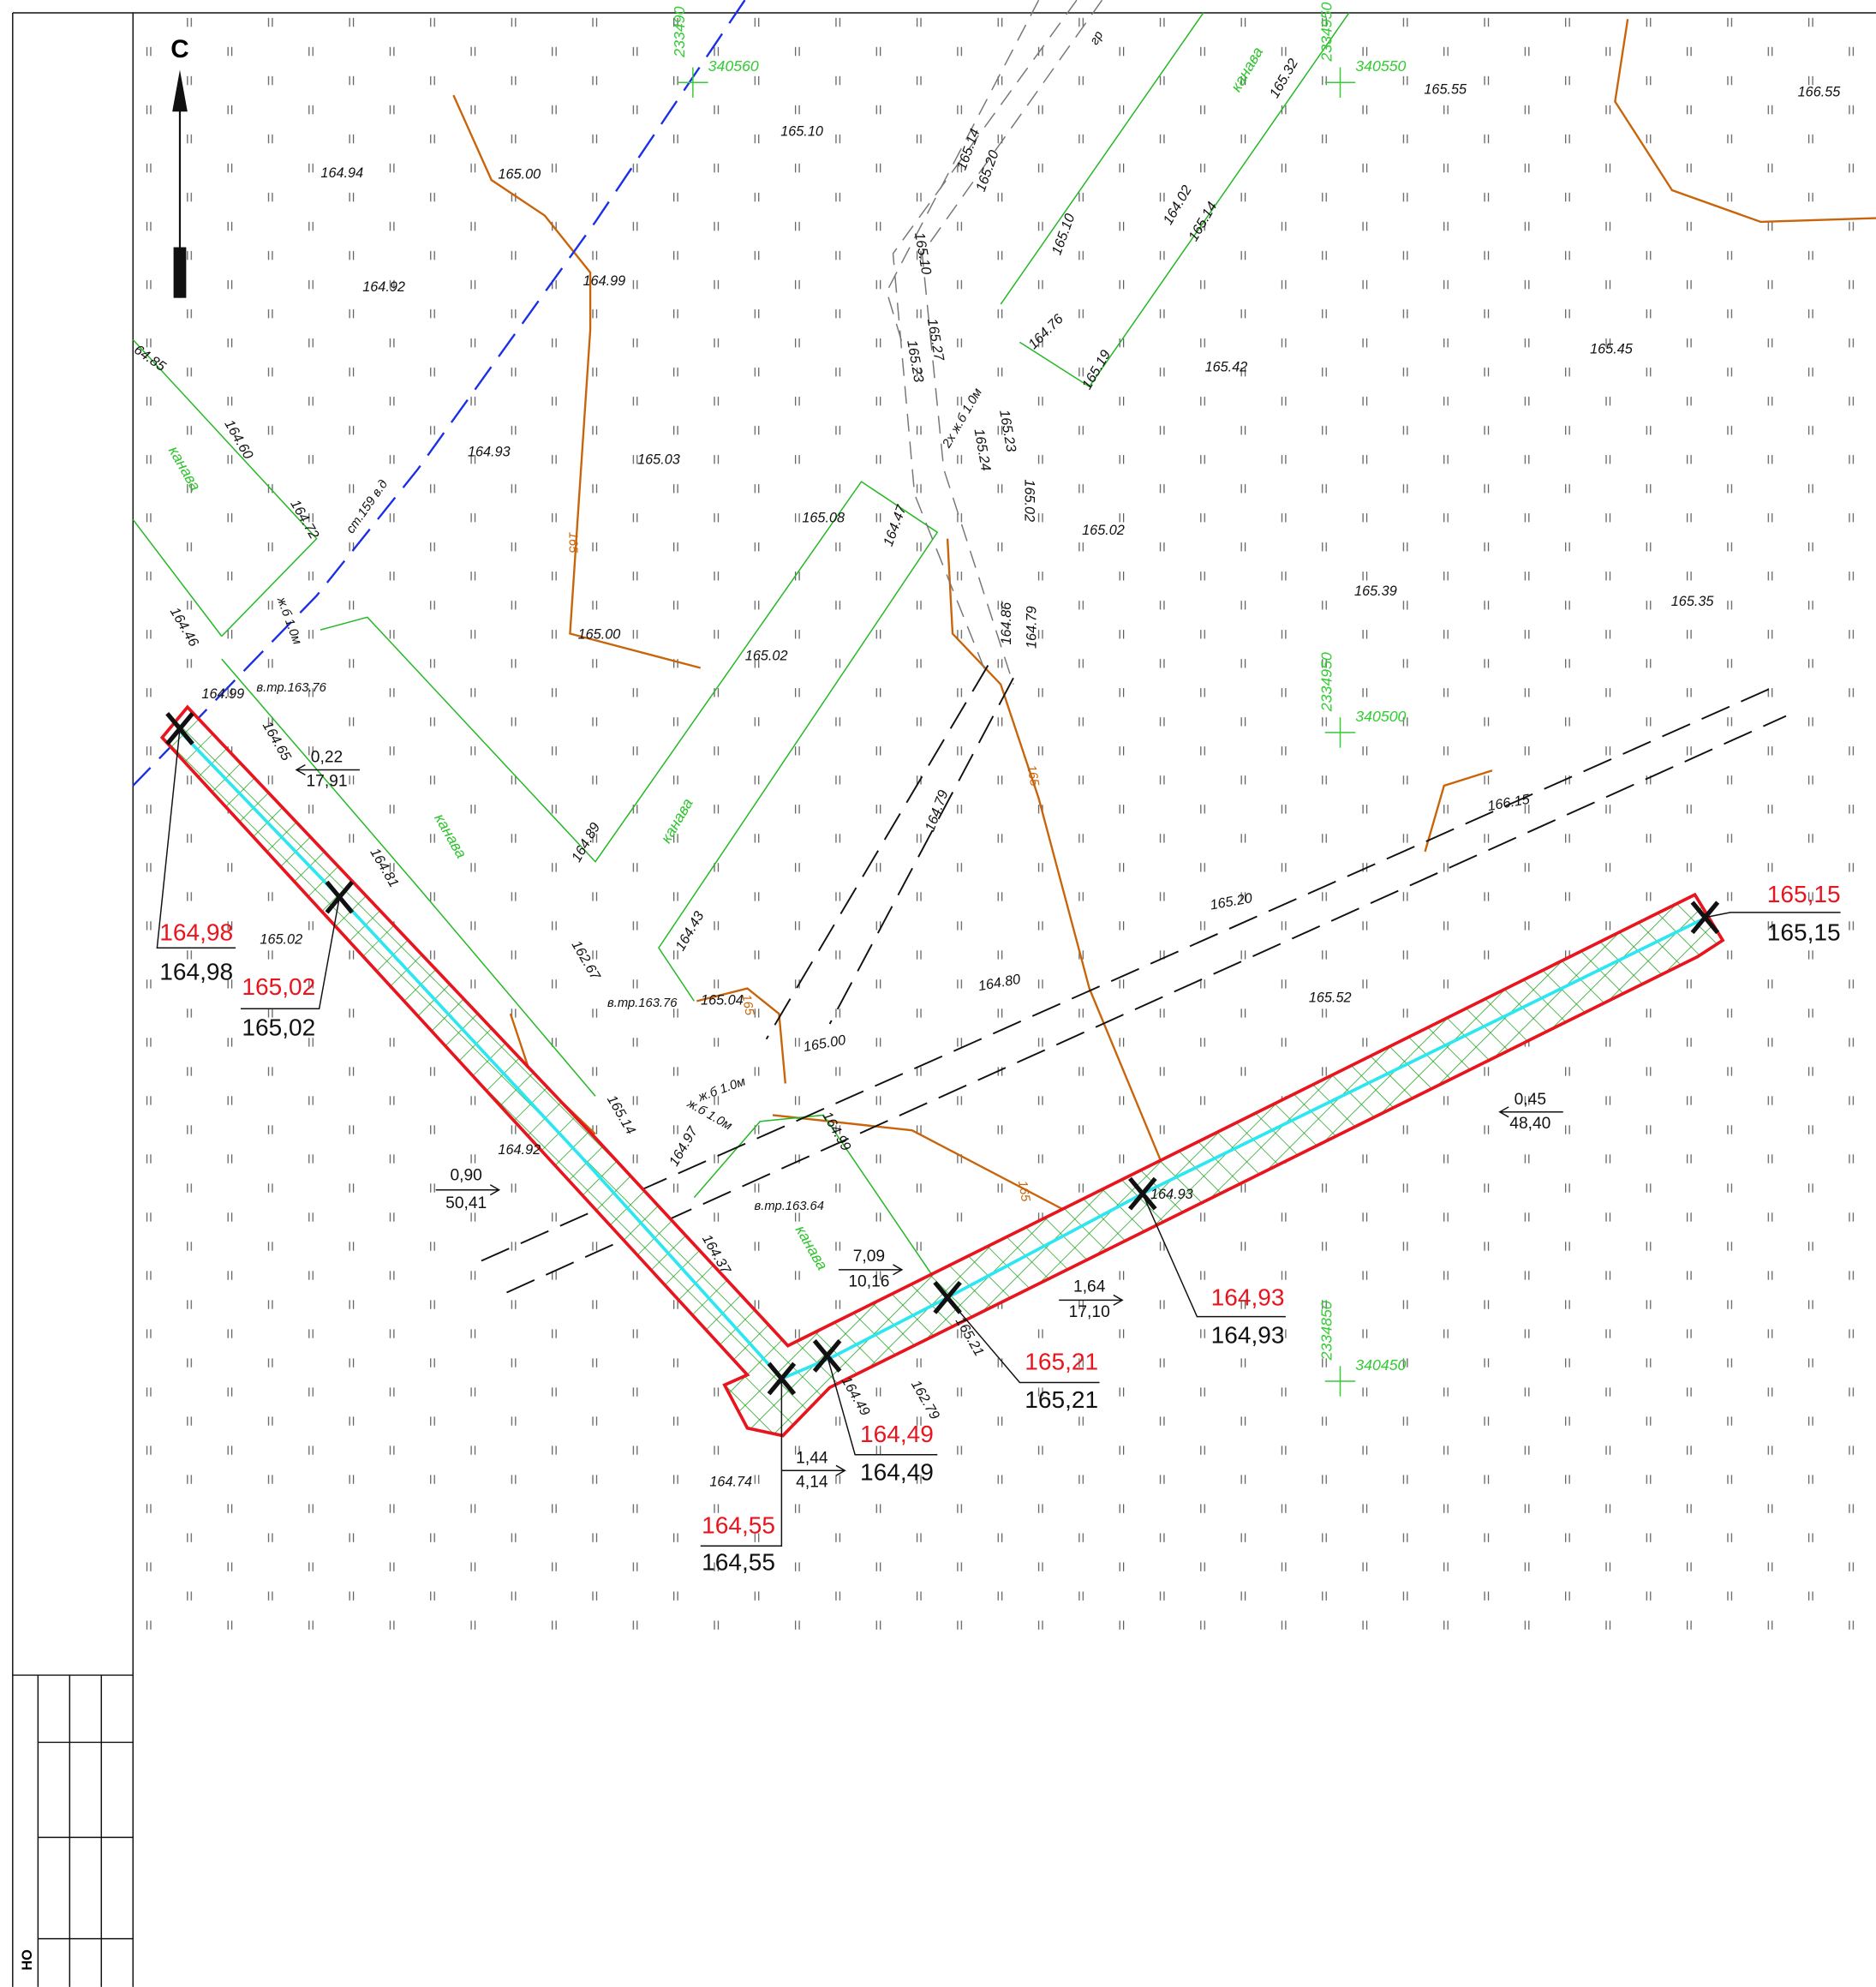 The height and width of the screenshot is (1987, 1876). What do you see at coordinates (1326, 1331) in the screenshot?
I see `grid-northing: 2334850` at bounding box center [1326, 1331].